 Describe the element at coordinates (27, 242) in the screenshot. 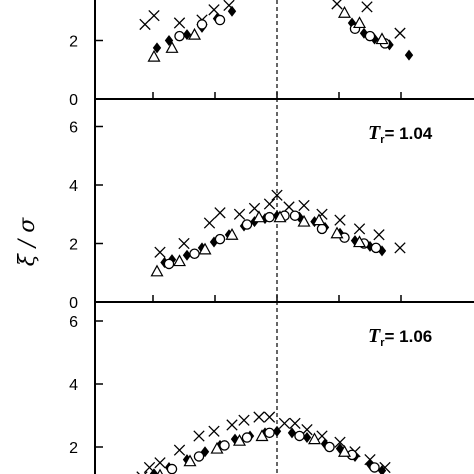

I see `y-axis-label: ξ / σ` at that location.